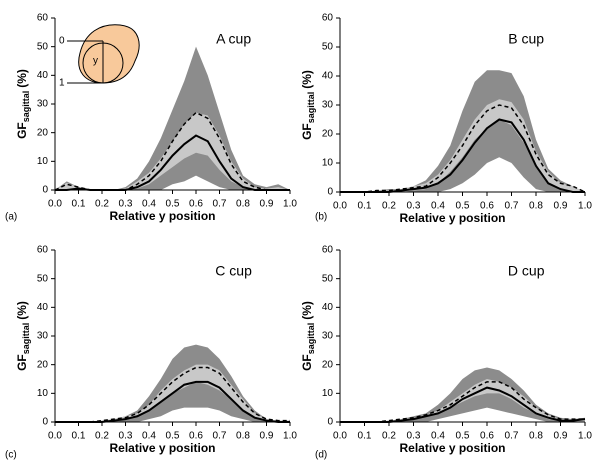  I want to click on panel-label: (a), so click(11, 217).